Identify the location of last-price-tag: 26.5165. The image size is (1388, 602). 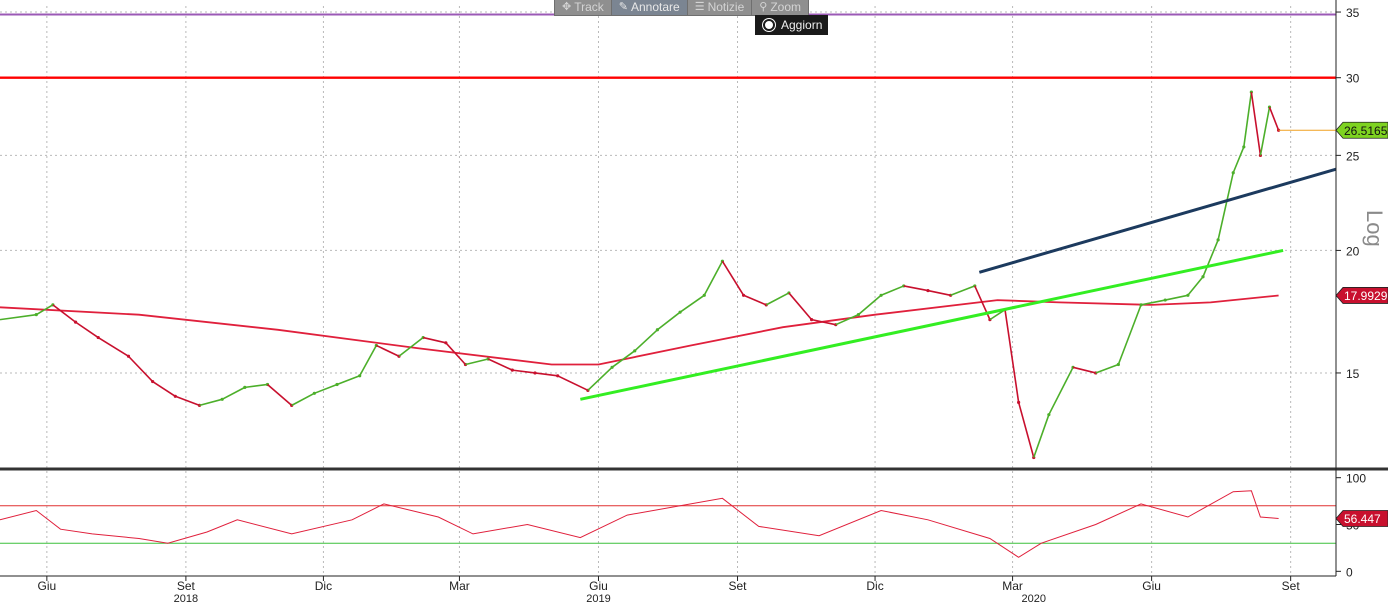
(1361, 130).